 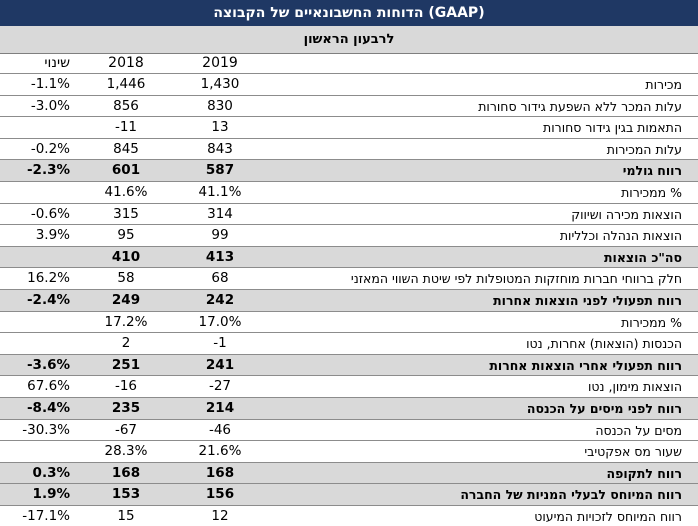 I want to click on table-row: רווח לפני מיסים על הכנסה 214 235 -8.4%, so click(x=349, y=407).